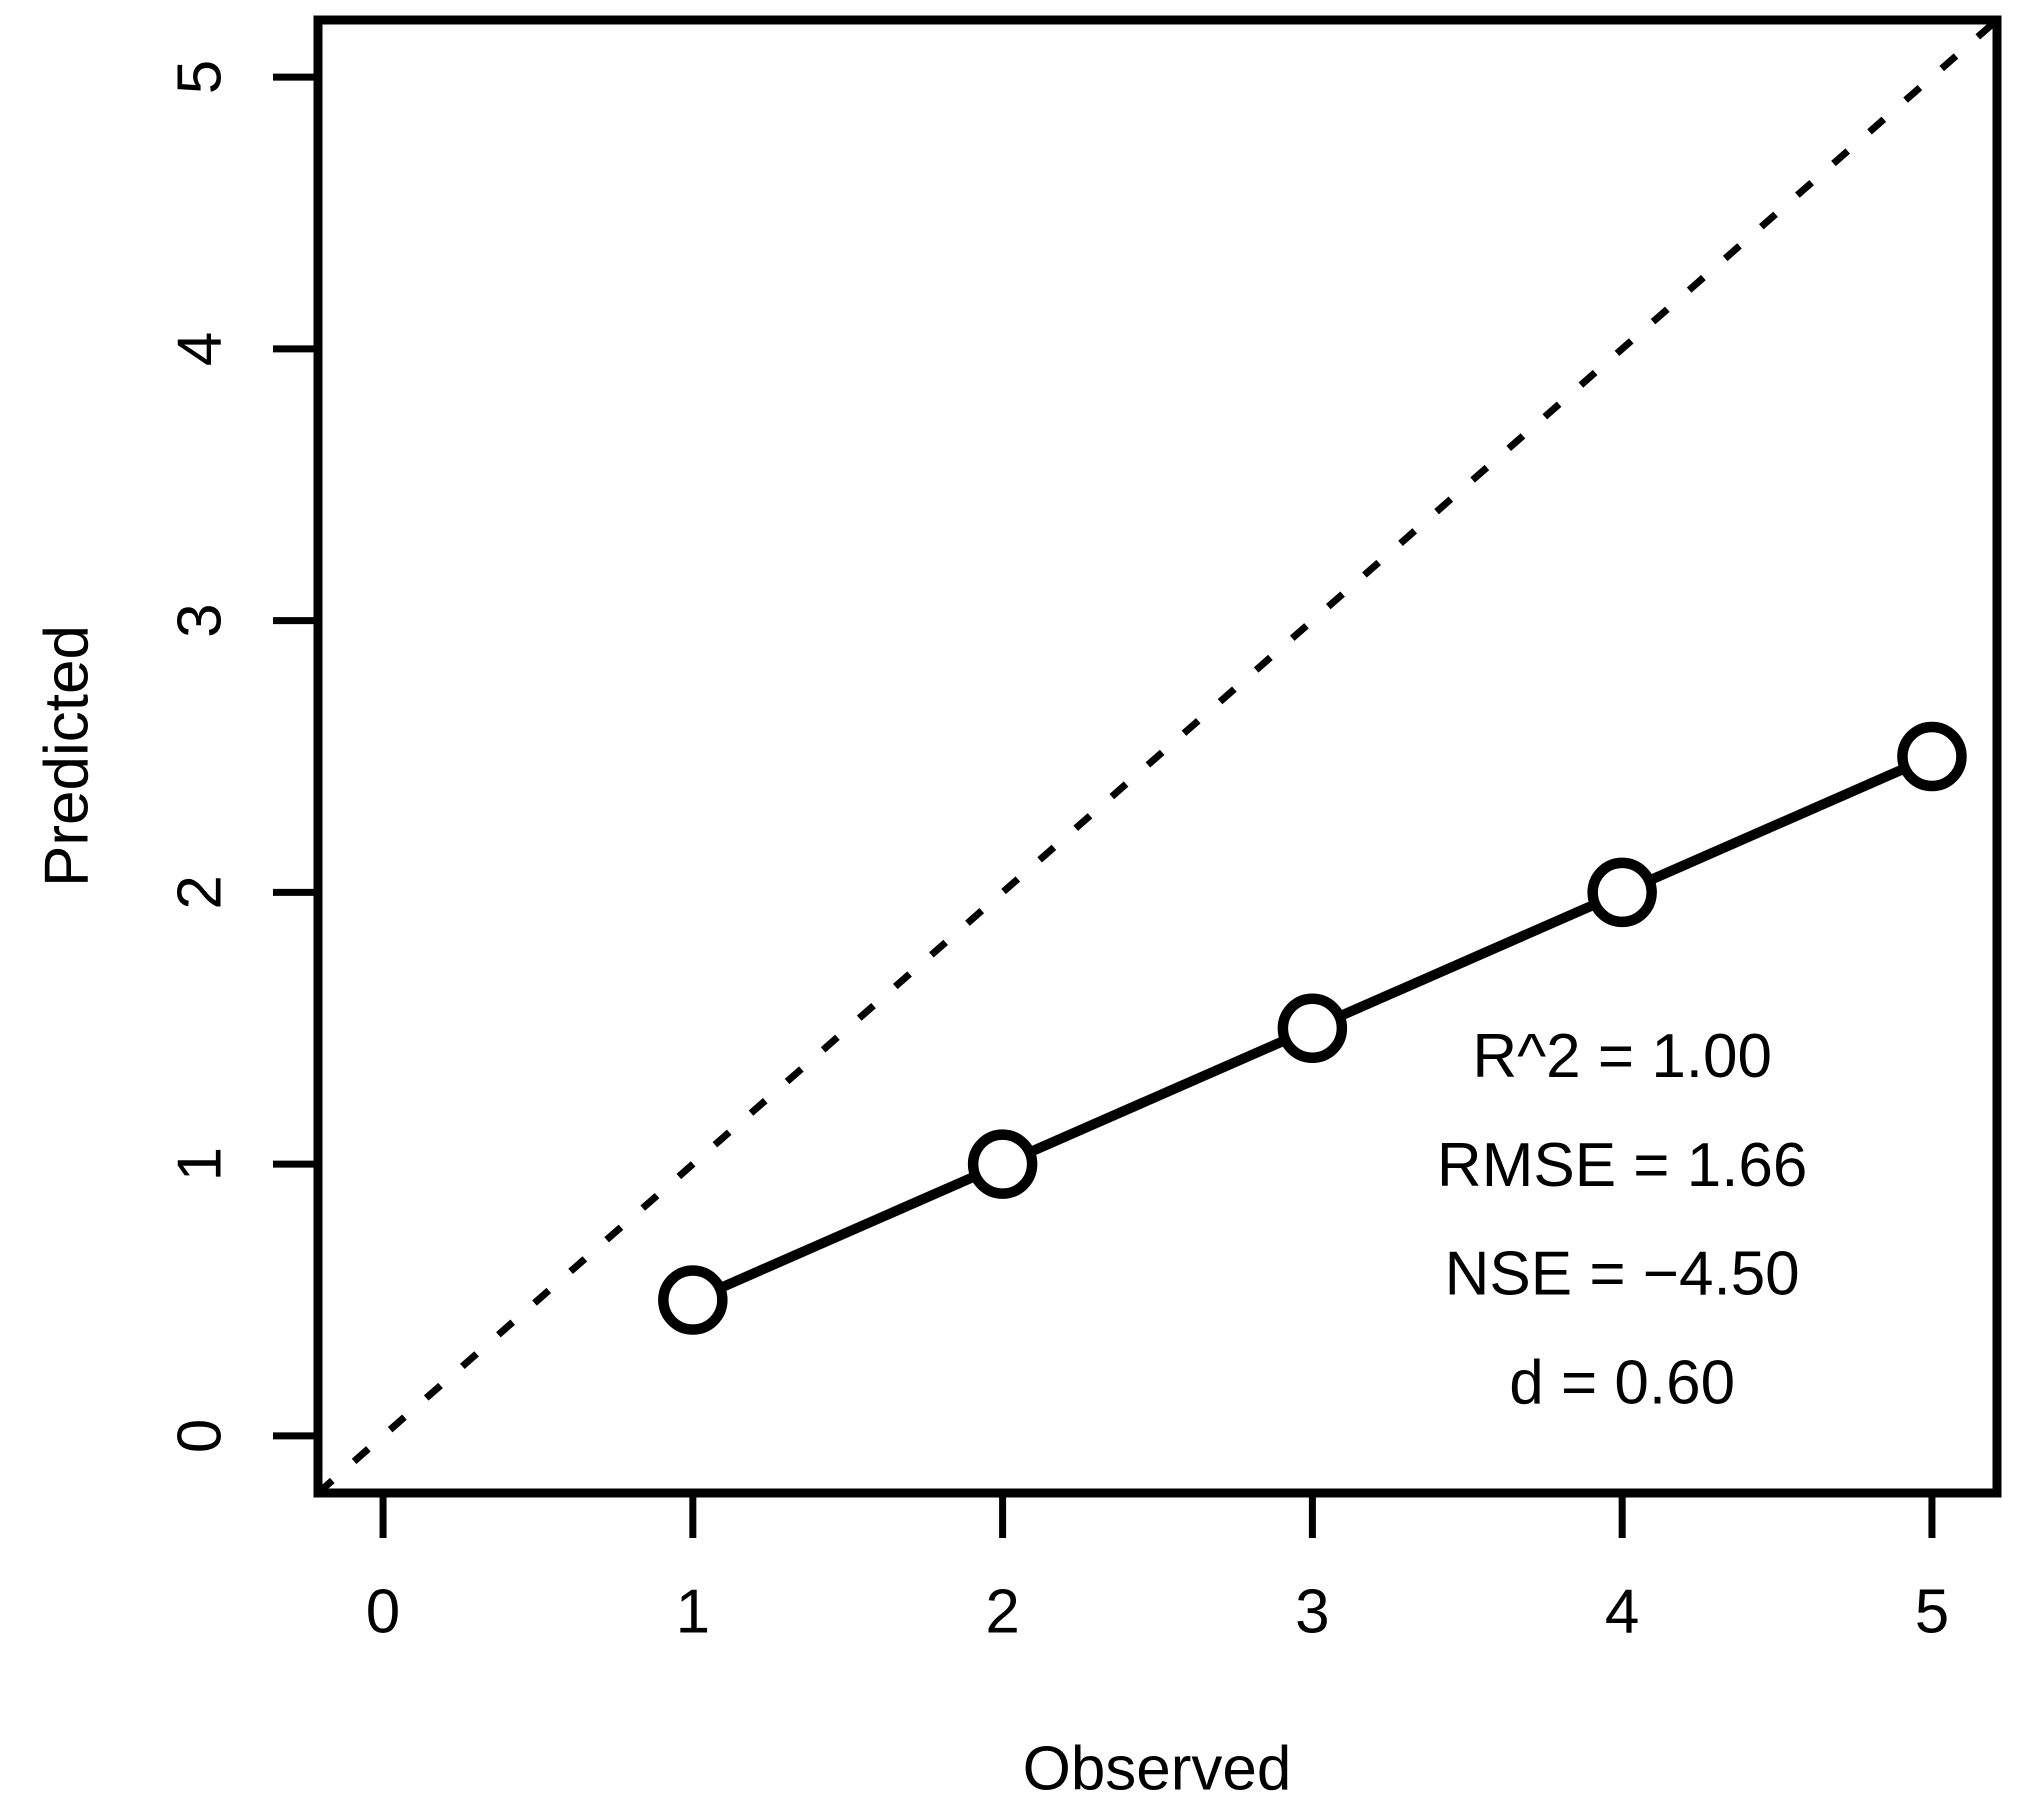  What do you see at coordinates (200, 349) in the screenshot?
I see `y-tick-label: 4` at bounding box center [200, 349].